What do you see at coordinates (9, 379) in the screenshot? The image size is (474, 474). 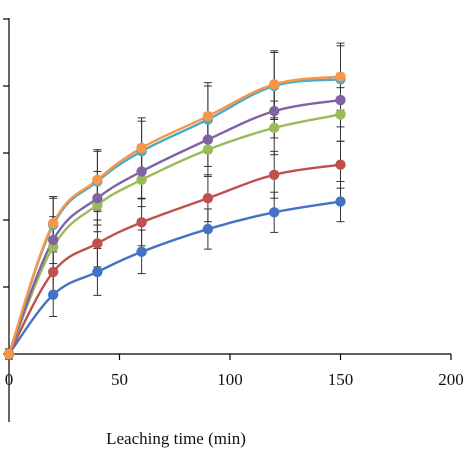 I see `x-tick-label: 0` at bounding box center [9, 379].